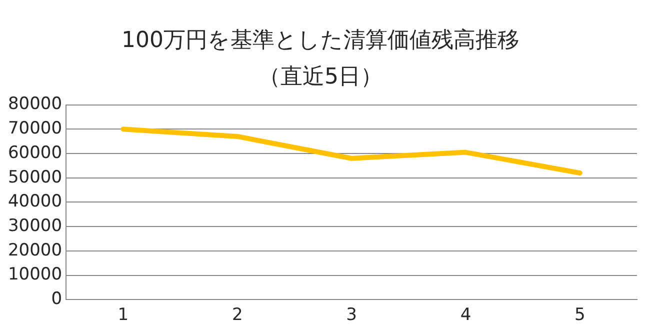 Image resolution: width=655 pixels, height=336 pixels. I want to click on x-tick-label: 1, so click(123, 315).